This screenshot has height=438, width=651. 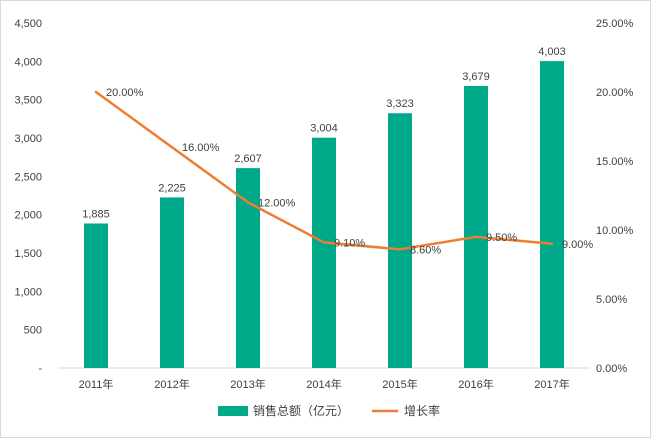 I want to click on bar-value-label: 3,679, so click(x=476, y=77).